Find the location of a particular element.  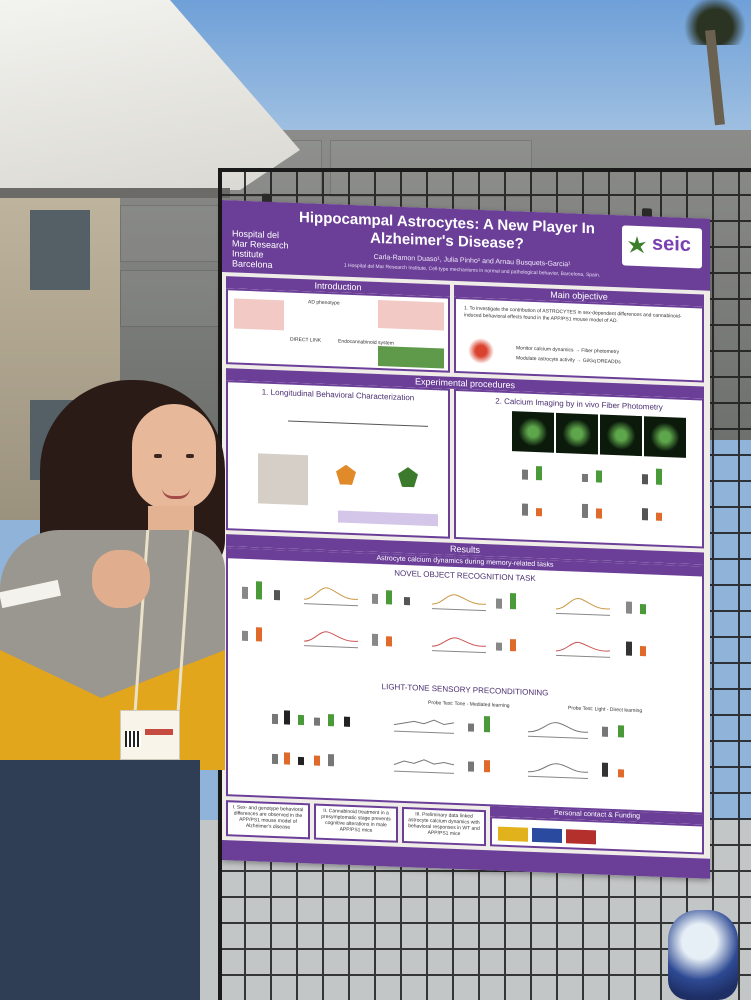

thumbs-up-hand is located at coordinates (121, 579).